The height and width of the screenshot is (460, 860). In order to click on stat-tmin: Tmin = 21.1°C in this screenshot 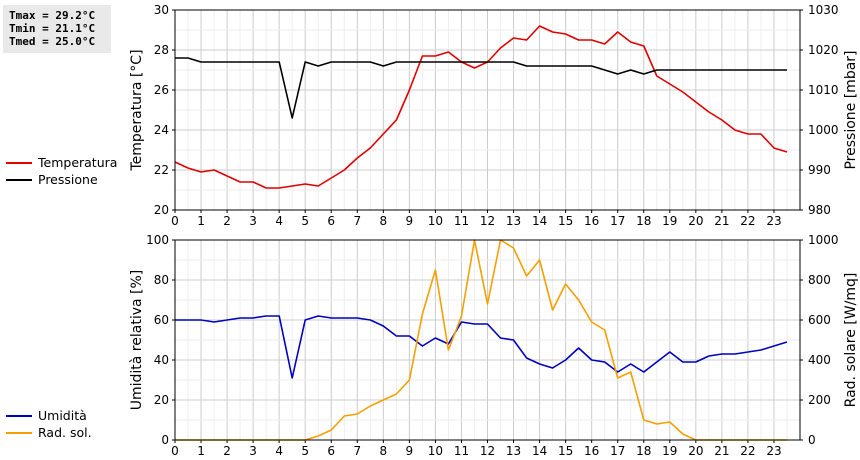, I will do `click(52, 28)`.